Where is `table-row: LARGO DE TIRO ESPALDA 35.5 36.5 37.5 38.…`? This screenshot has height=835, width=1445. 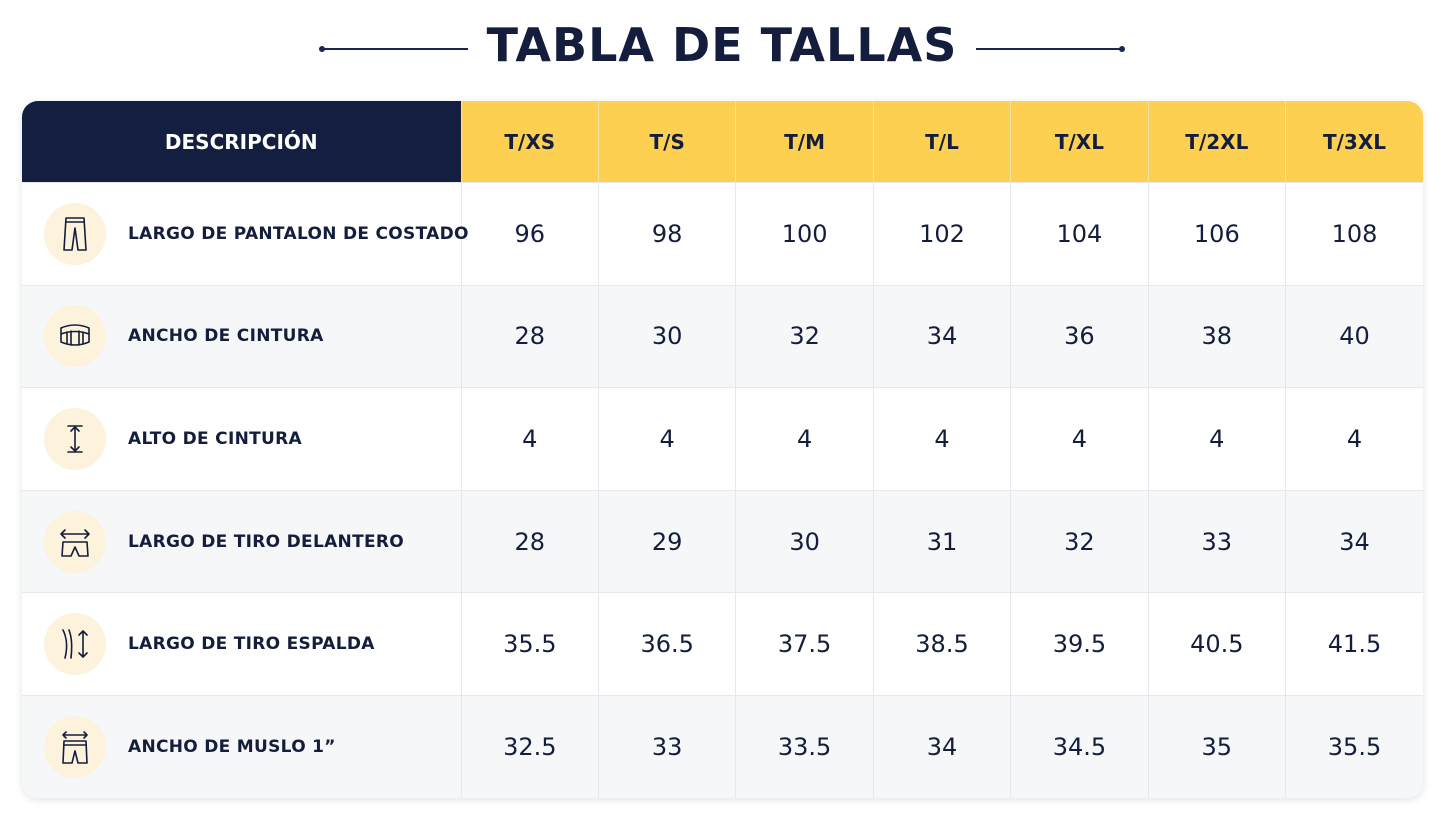
table-row: LARGO DE TIRO ESPALDA 35.5 36.5 37.5 38.… is located at coordinates (722, 644).